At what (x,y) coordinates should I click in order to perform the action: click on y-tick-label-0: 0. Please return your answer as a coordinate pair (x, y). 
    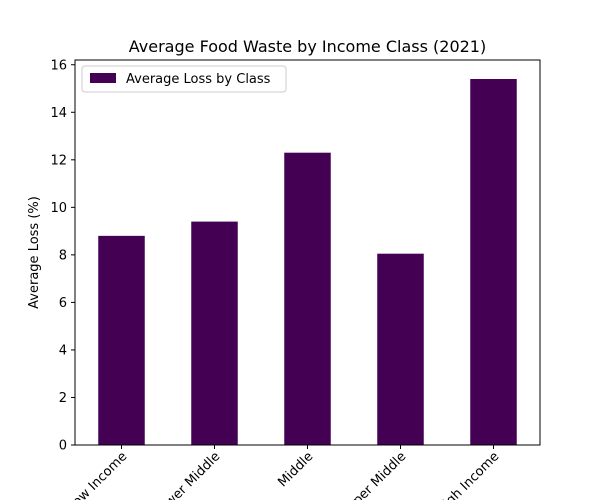
    Looking at the image, I should click on (63, 446).